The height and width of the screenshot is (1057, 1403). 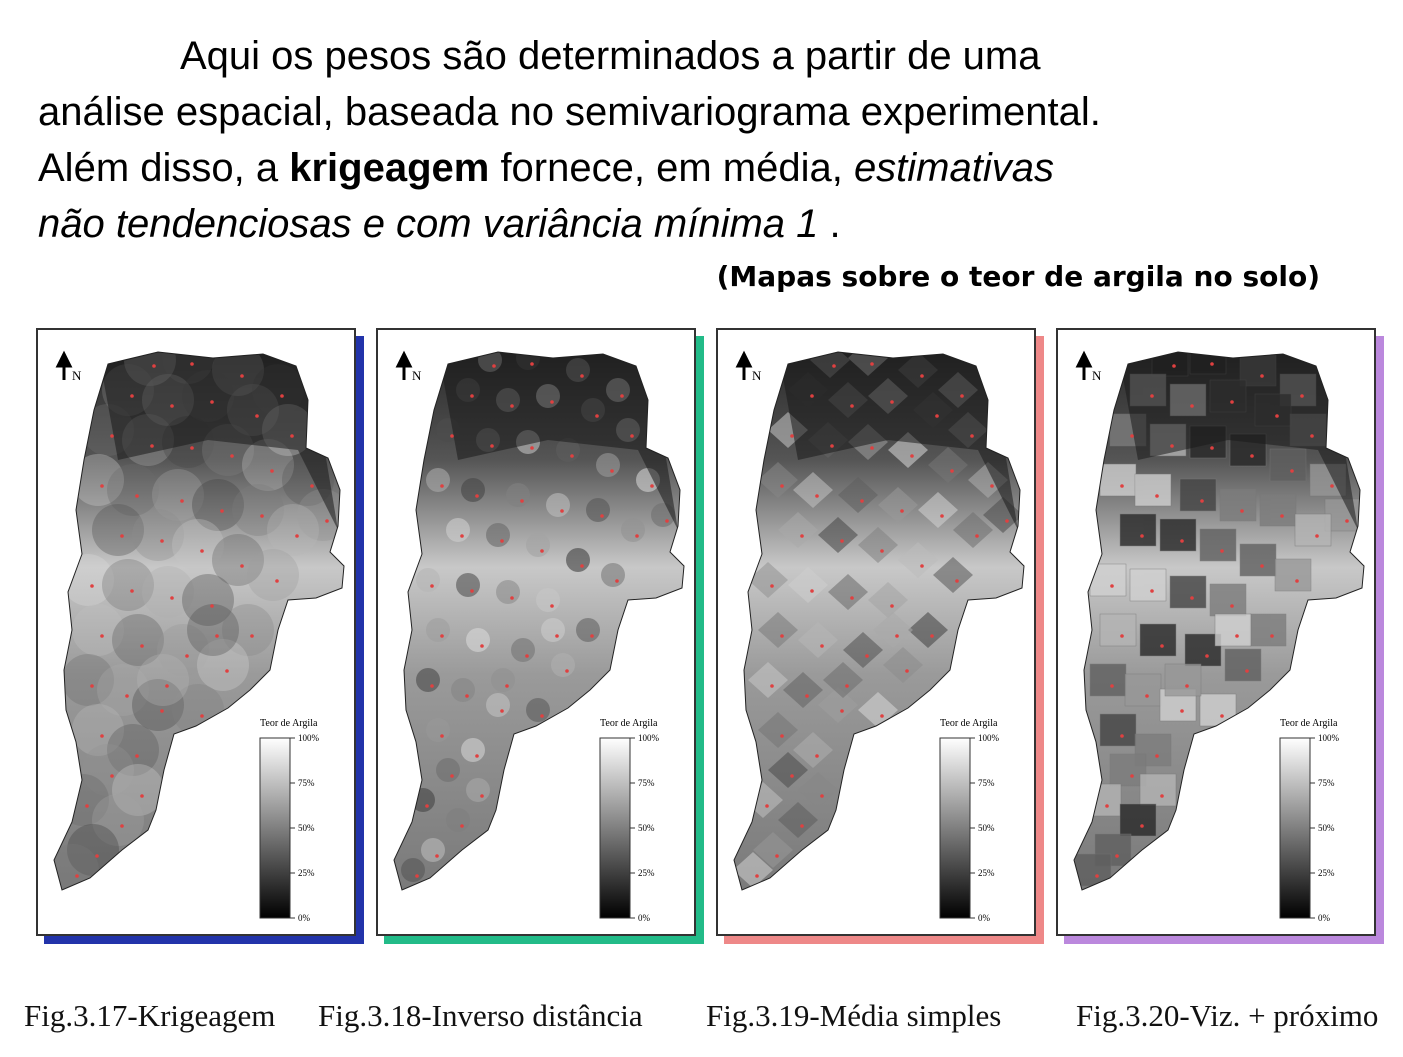 I want to click on legend-tick-label: 0%, so click(x=984, y=918).